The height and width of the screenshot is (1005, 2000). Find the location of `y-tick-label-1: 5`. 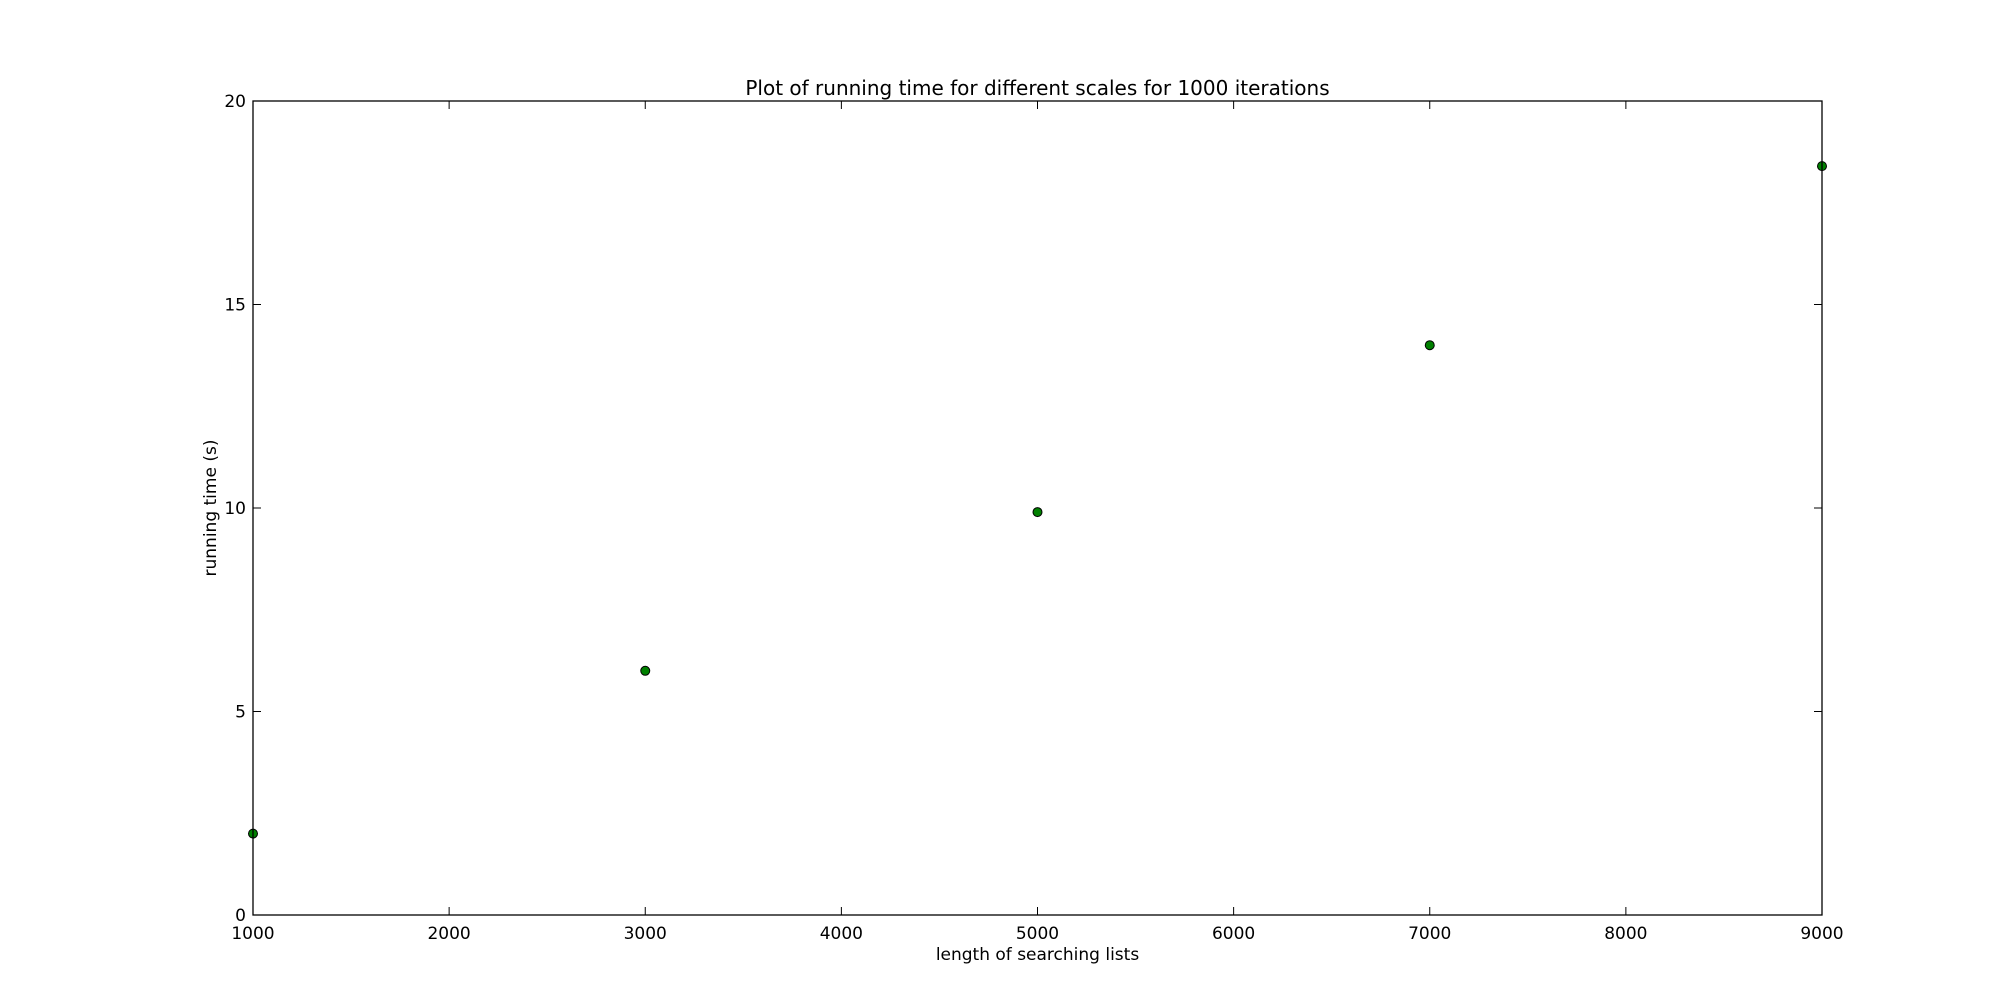

y-tick-label-1: 5 is located at coordinates (240, 713).